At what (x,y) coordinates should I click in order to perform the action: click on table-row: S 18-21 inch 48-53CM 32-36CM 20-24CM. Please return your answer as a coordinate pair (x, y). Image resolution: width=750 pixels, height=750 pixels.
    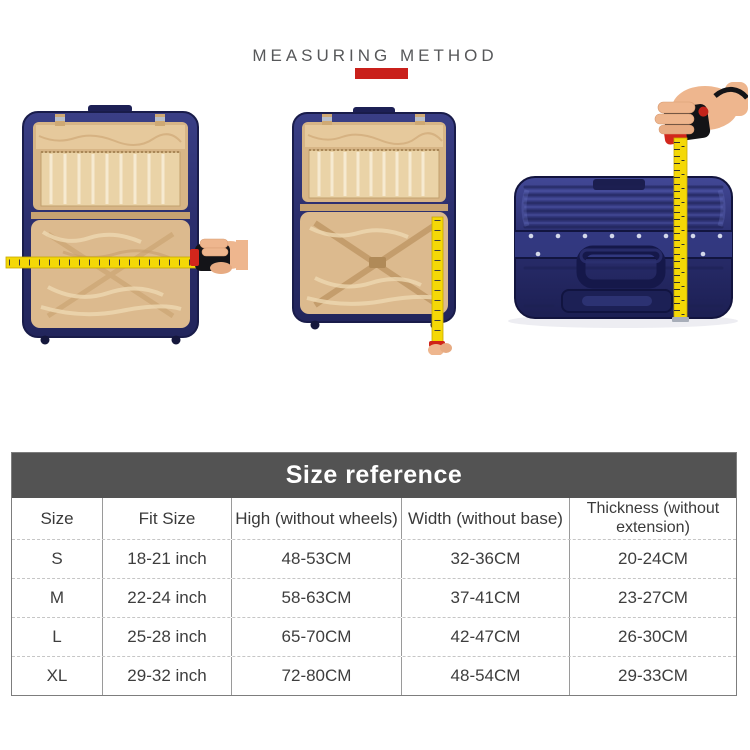
    Looking at the image, I should click on (374, 558).